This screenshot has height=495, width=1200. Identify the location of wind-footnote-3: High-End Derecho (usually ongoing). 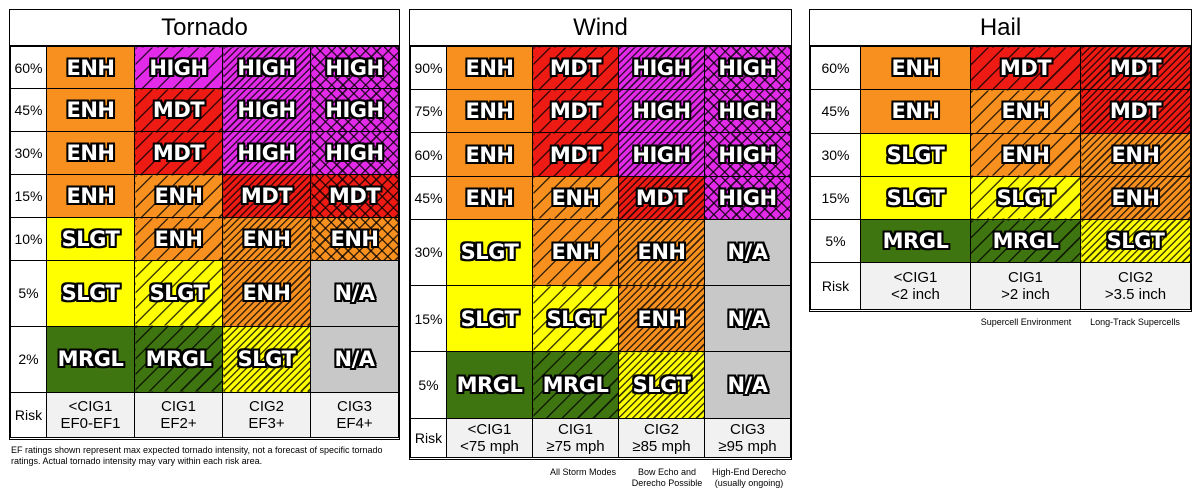
(749, 477).